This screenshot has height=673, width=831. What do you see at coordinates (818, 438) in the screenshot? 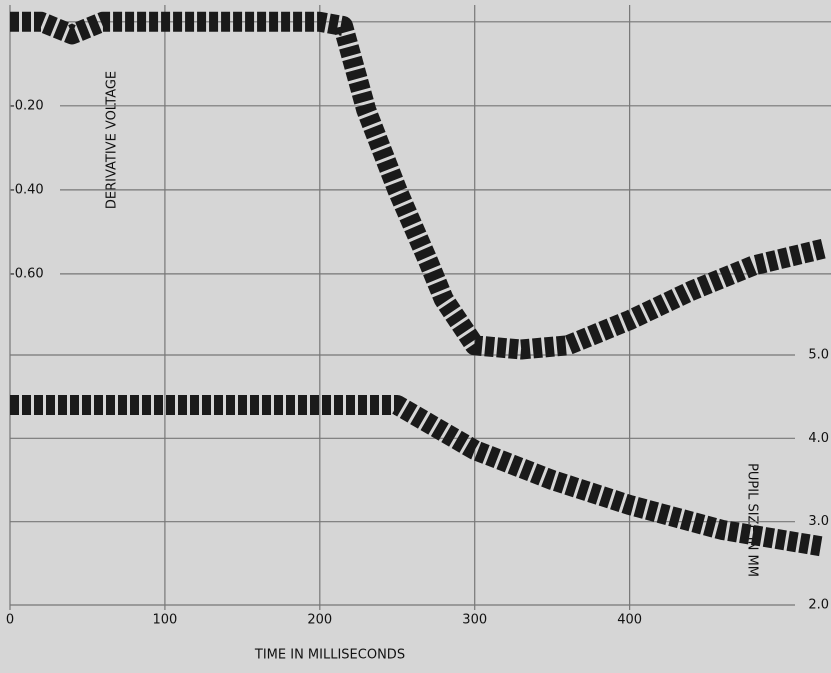
I see `y2-tick-label: 4.0` at bounding box center [818, 438].